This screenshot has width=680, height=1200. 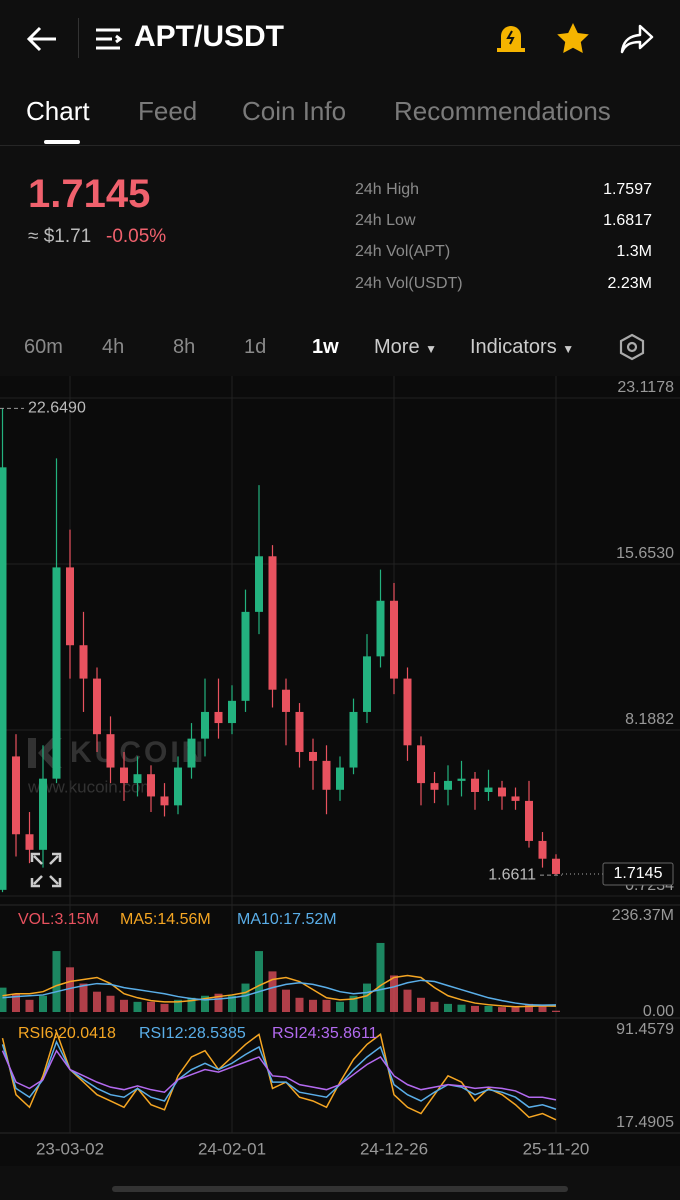 I want to click on settings-icon, so click(x=632, y=347).